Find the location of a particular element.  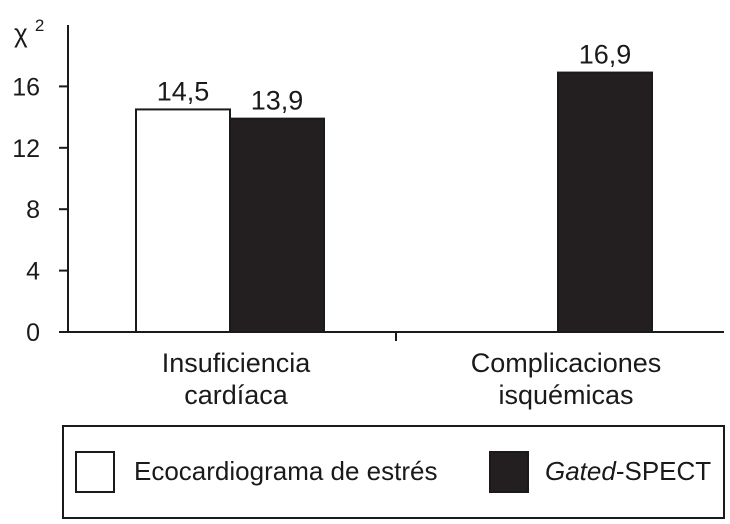

category-label-2-line2: isquémicas is located at coordinates (565, 395).